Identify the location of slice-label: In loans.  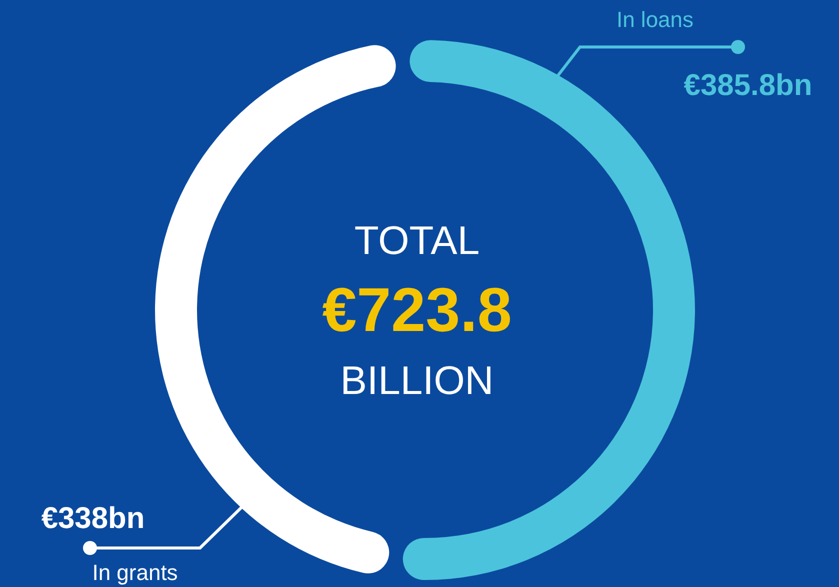
(655, 19).